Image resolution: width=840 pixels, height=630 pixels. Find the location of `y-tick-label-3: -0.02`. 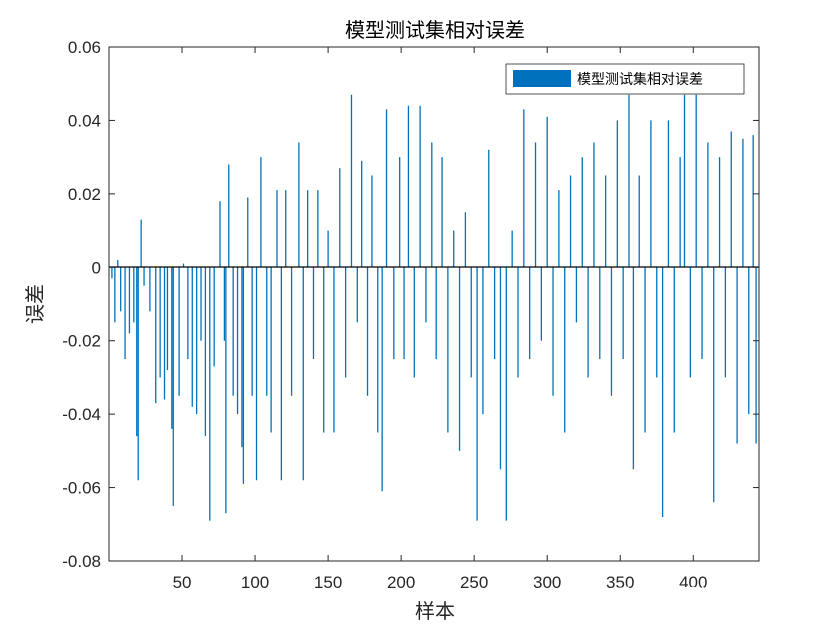

y-tick-label-3: -0.02 is located at coordinates (81, 341).